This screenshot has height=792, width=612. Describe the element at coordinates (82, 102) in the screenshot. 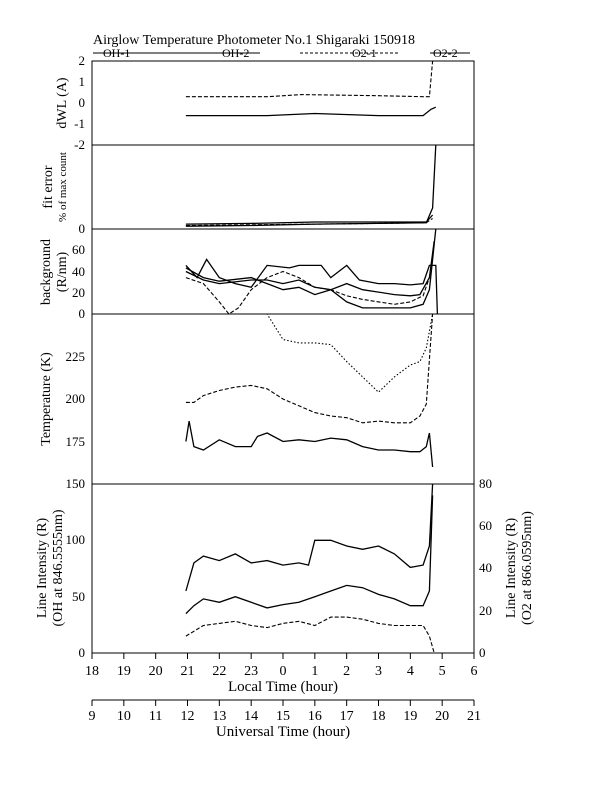

I see `ytick-dwl-0: 0` at that location.